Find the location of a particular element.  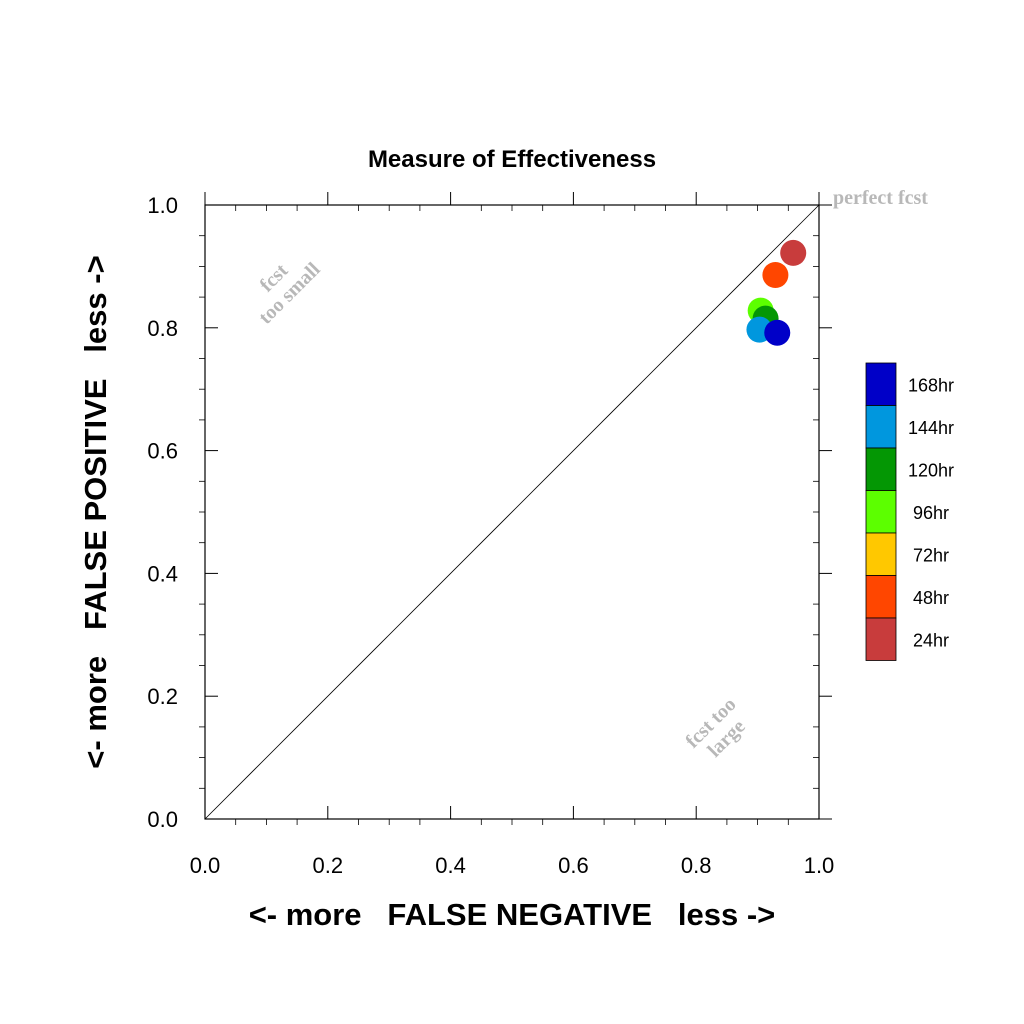

legend-label-72hr: 72hr is located at coordinates (931, 555).